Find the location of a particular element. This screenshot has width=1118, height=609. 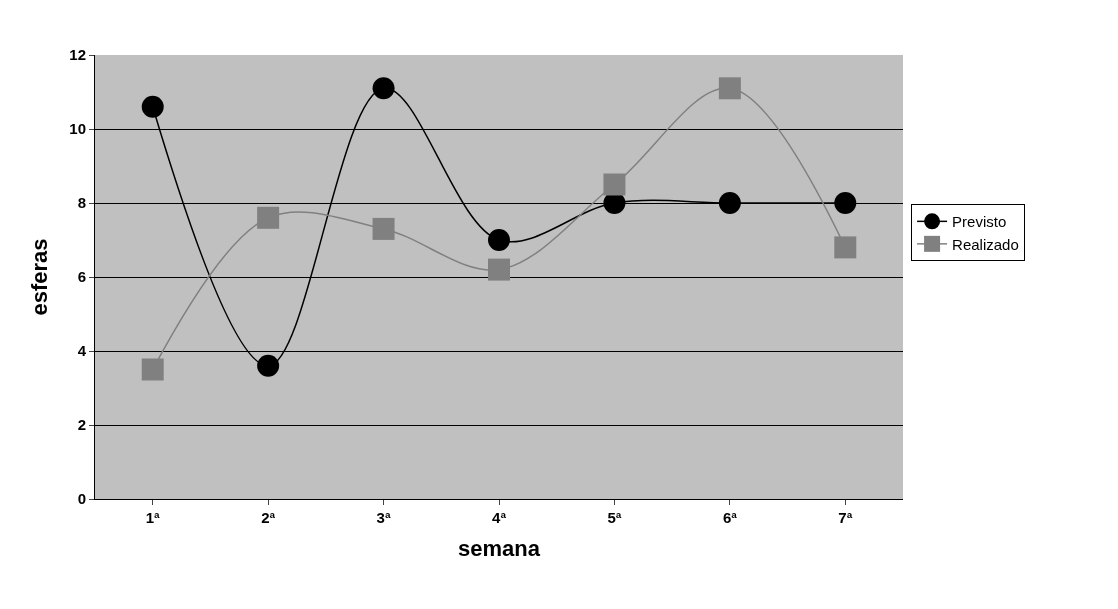

legend-label: Previsto is located at coordinates (979, 222).